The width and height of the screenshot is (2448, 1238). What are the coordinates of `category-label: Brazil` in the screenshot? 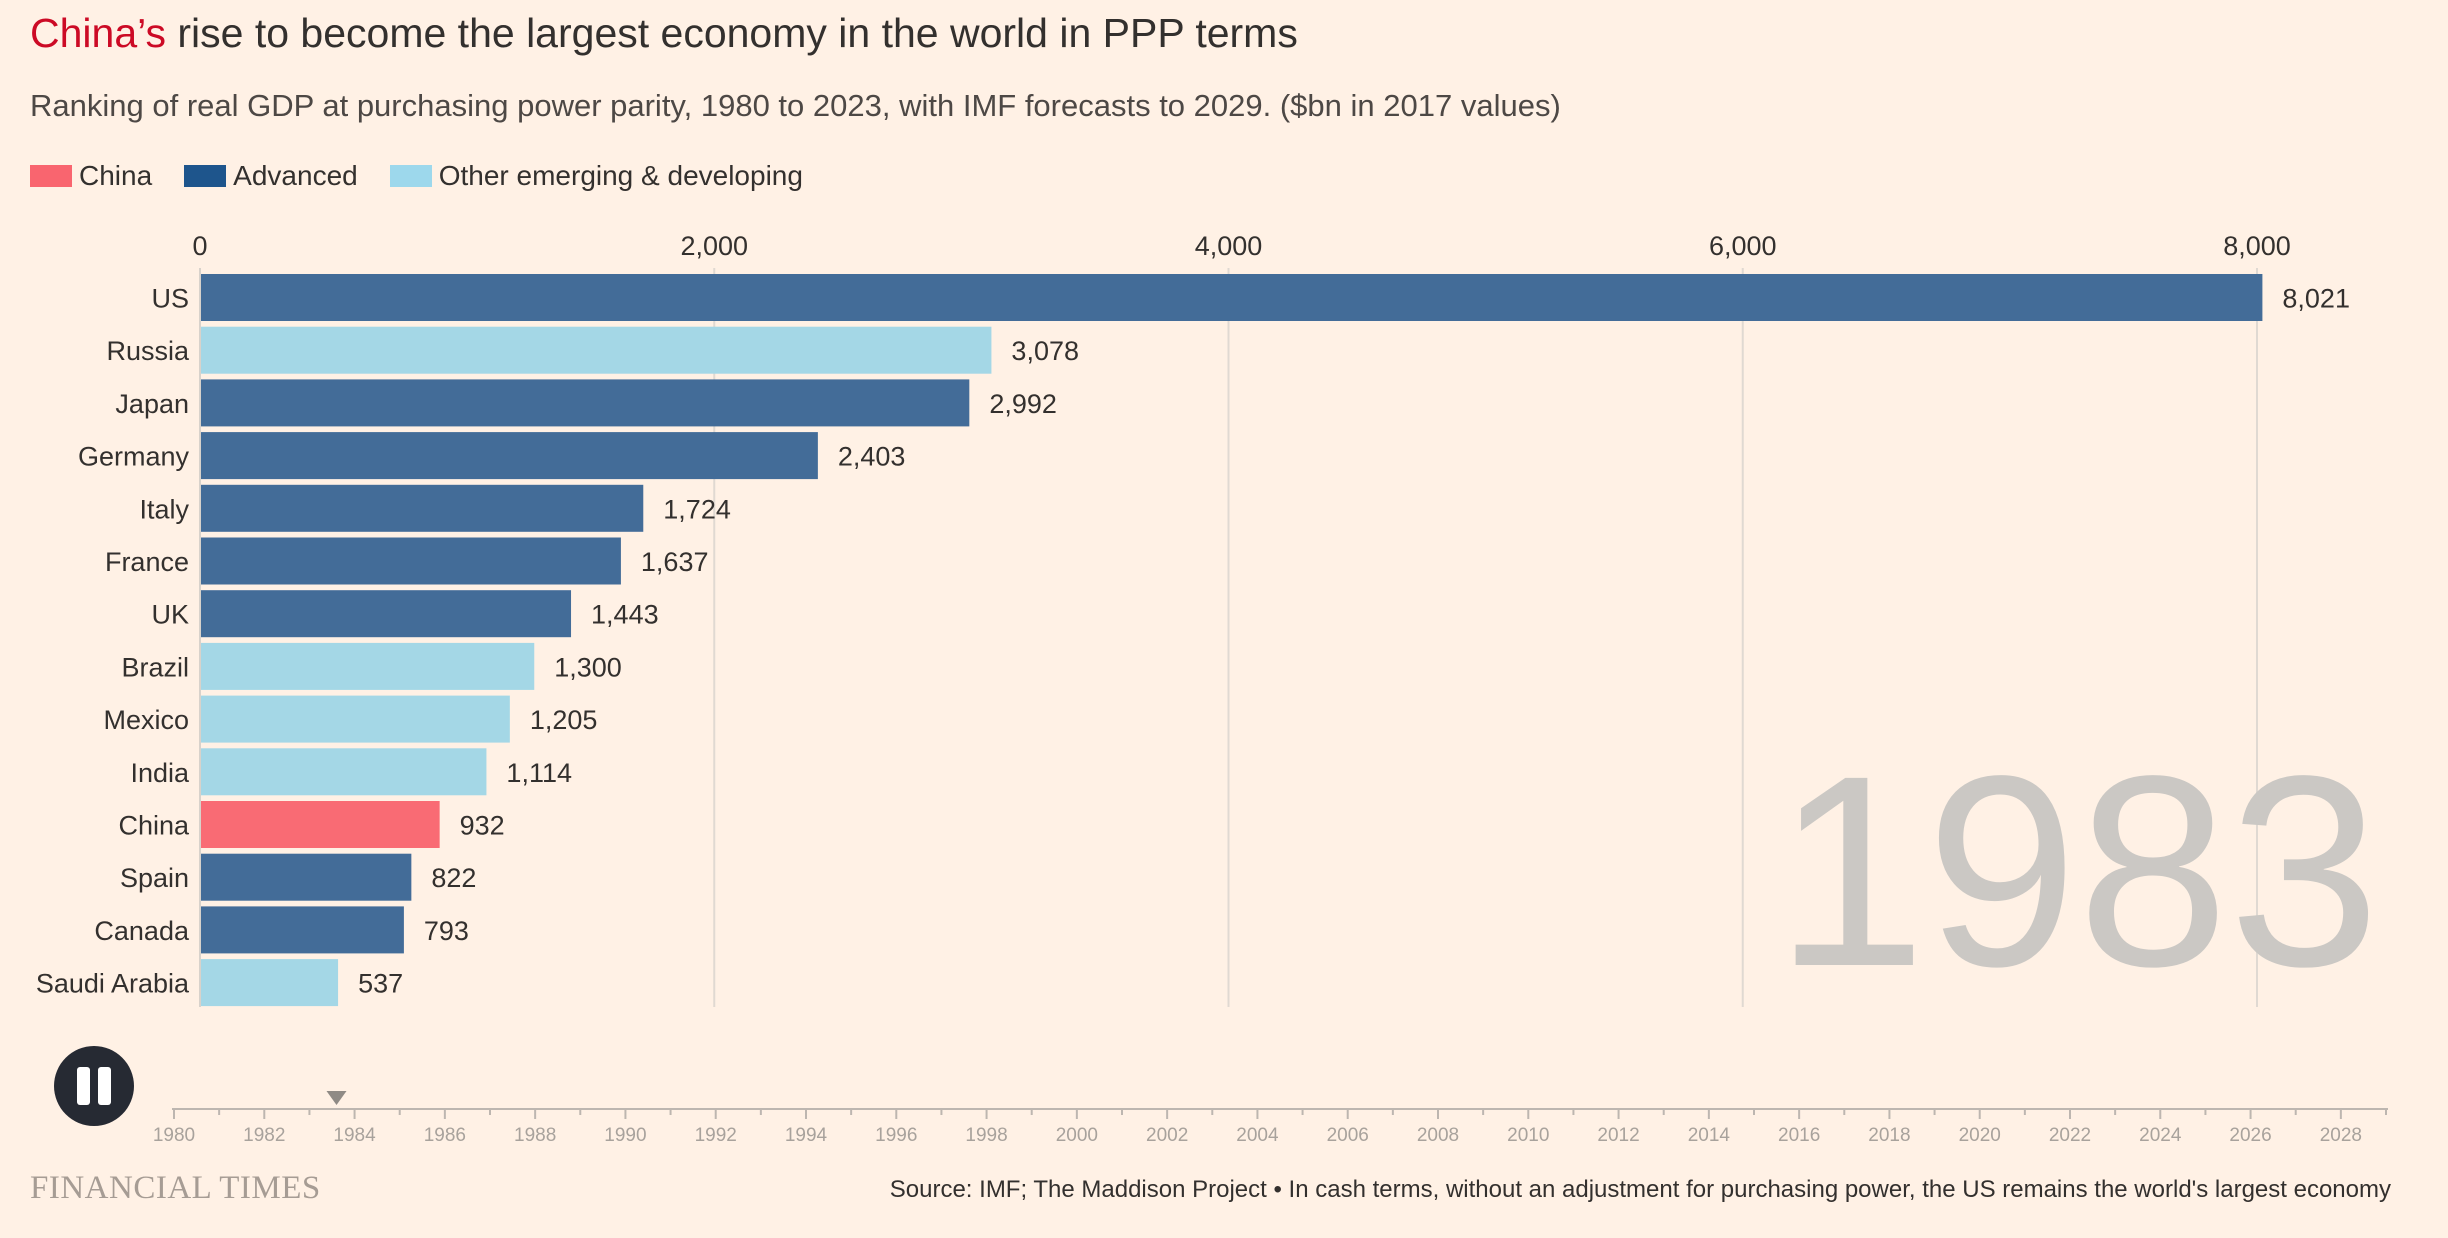 It's located at (155, 667).